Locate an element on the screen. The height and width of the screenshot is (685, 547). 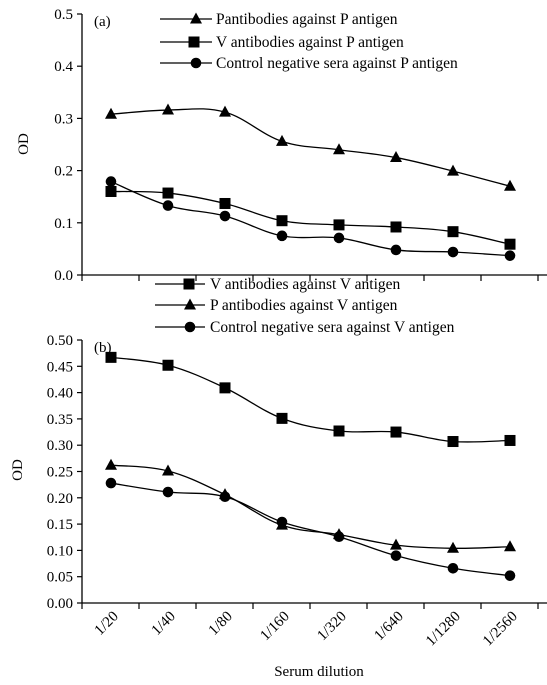
series-line-a-triangle is located at coordinates (310, 147).